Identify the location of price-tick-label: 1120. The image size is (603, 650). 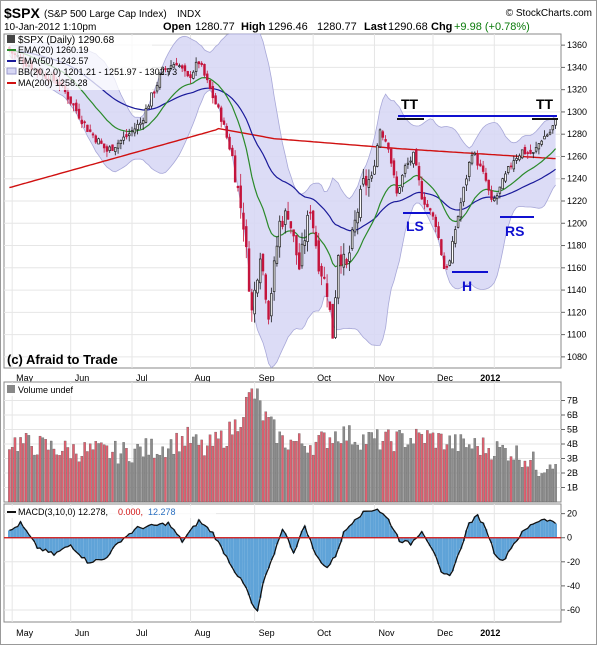
(576, 312).